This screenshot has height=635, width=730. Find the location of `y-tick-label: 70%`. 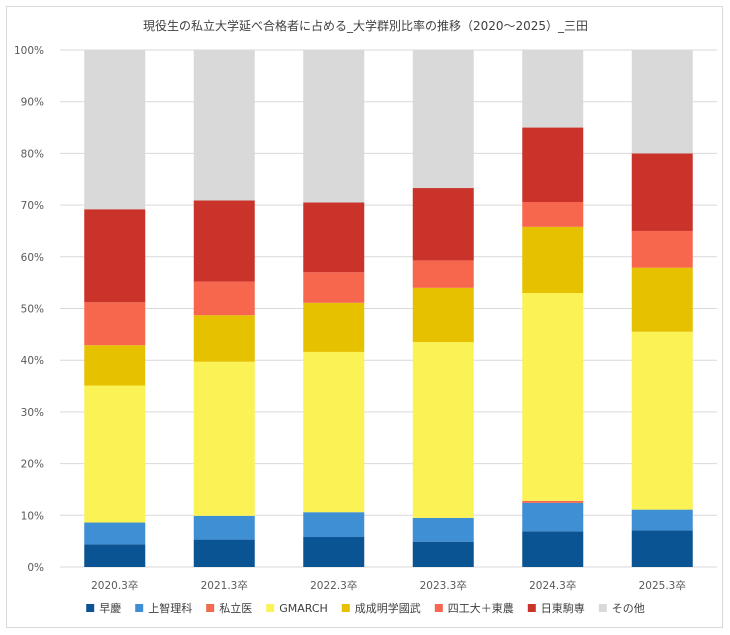

y-tick-label: 70% is located at coordinates (32, 206).